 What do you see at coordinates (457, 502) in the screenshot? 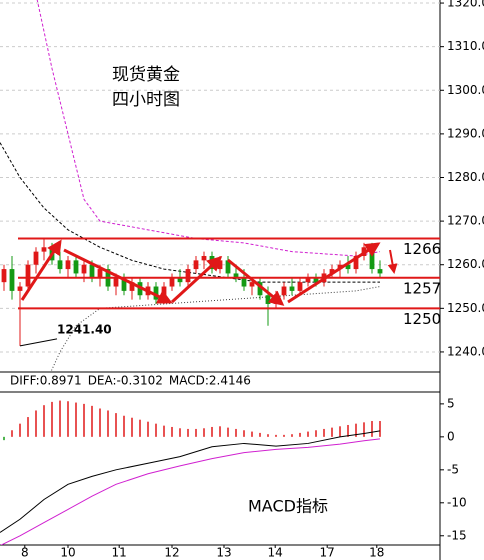
I see `y-tick-label: -10` at bounding box center [457, 502].